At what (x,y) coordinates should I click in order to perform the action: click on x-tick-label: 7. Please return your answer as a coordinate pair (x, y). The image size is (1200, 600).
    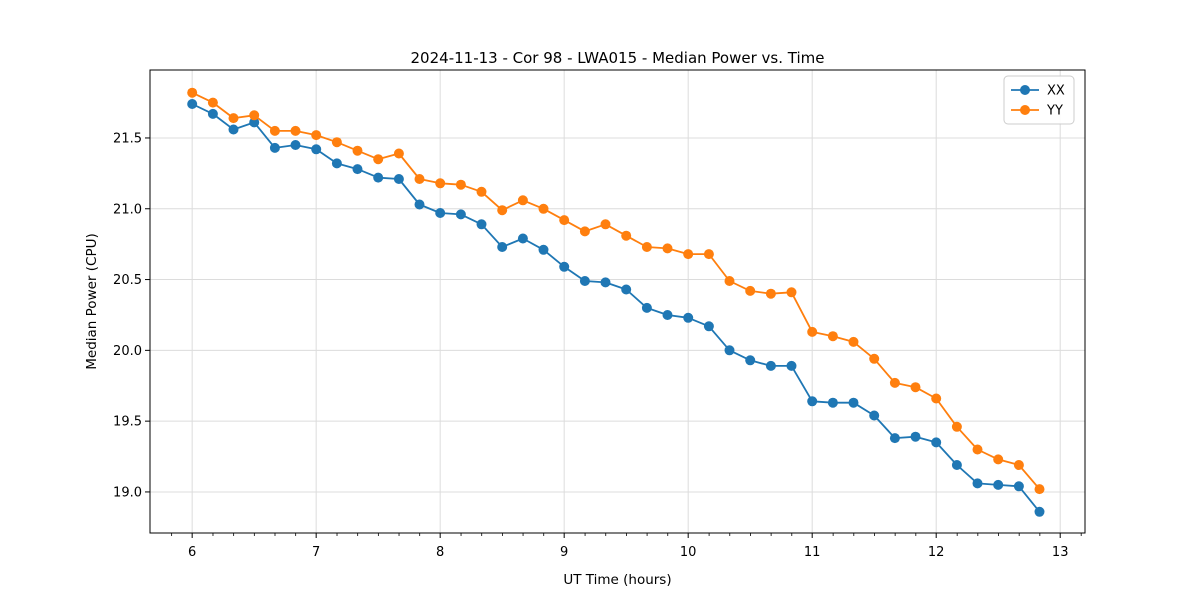
    Looking at the image, I should click on (316, 552).